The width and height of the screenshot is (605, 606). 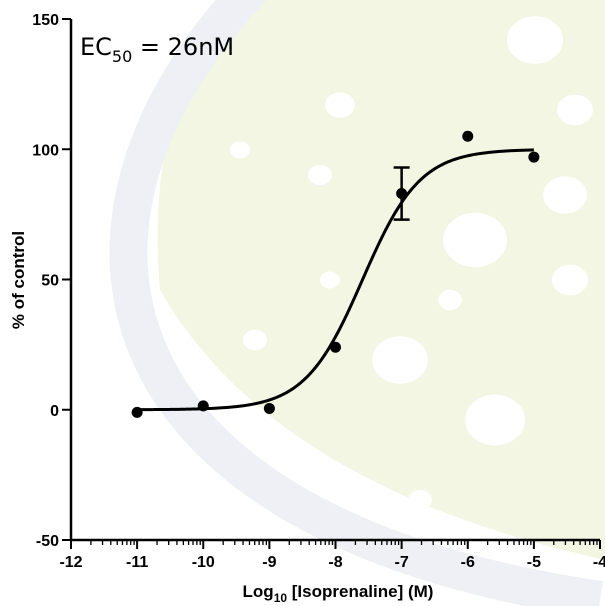 I want to click on y-tick-label: 150, so click(x=45, y=20).